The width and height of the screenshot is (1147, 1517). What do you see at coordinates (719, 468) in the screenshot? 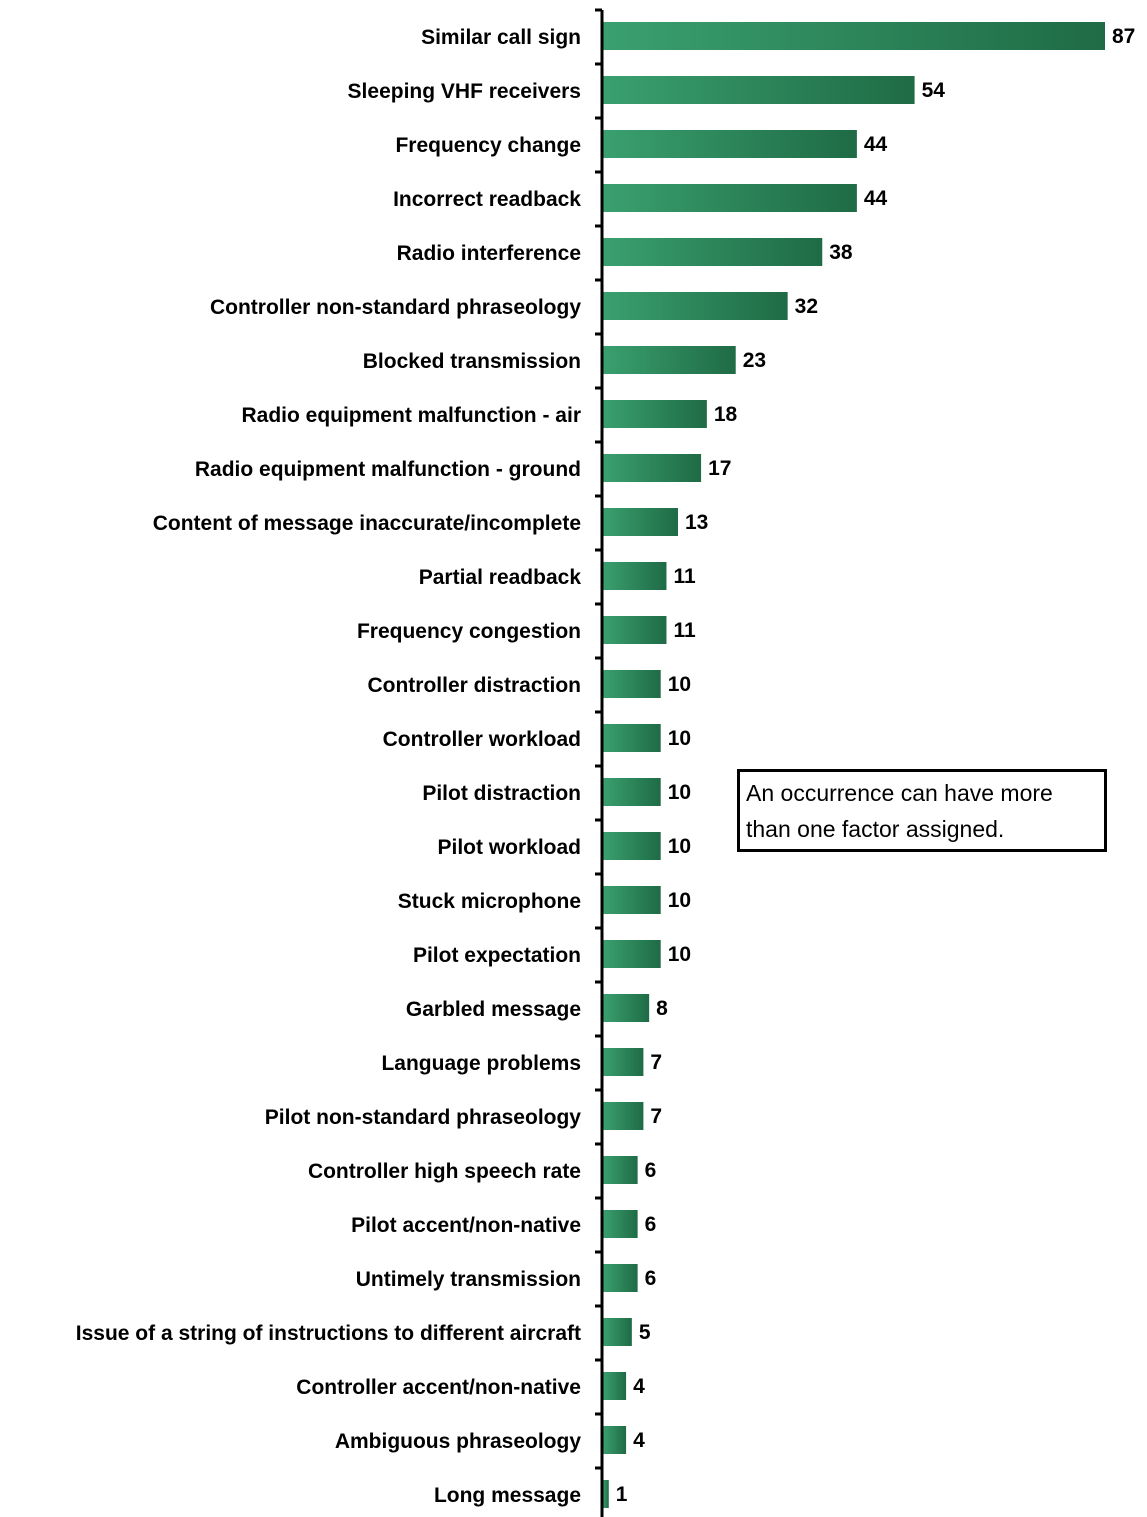
I see `value-label: 17` at bounding box center [719, 468].